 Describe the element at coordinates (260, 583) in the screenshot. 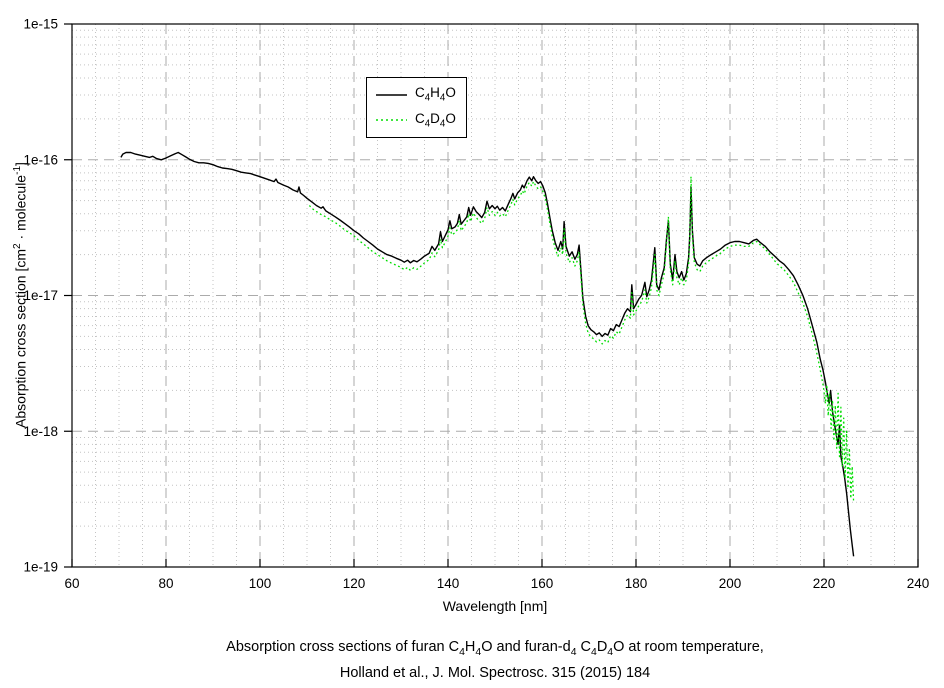

I see `x-tick-label: 100` at that location.